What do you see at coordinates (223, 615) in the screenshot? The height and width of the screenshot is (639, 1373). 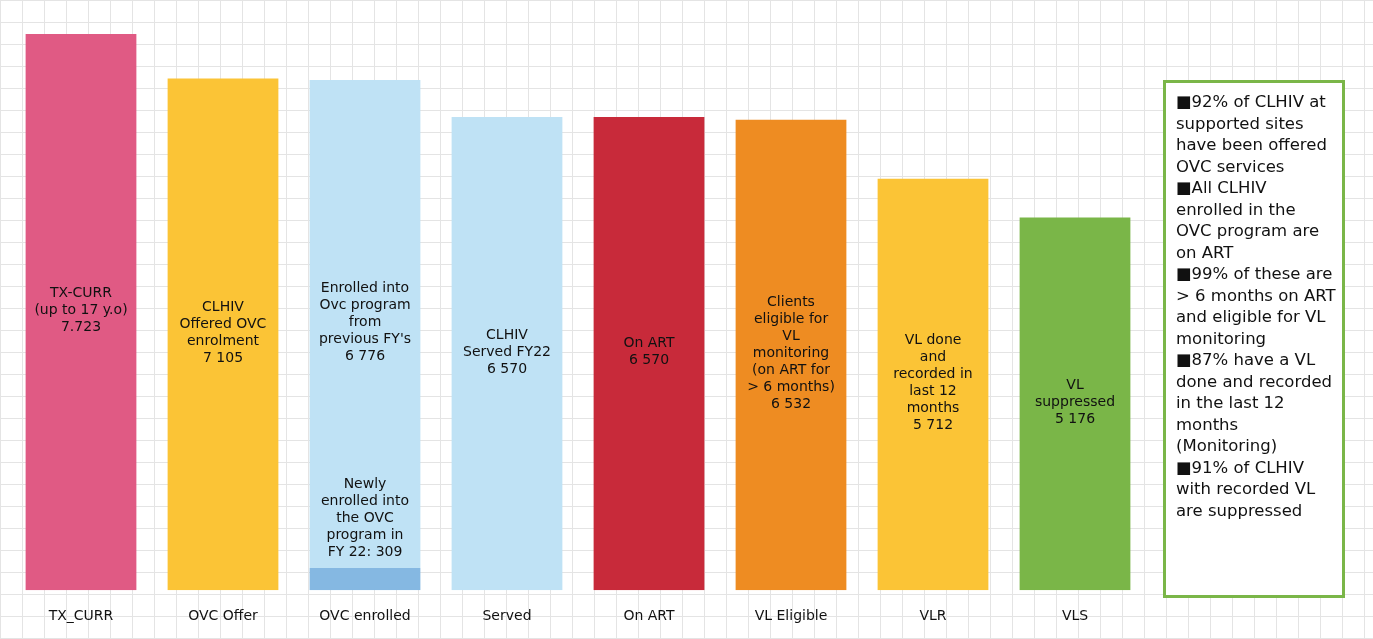 I see `x-tick-label: OVC Offer` at bounding box center [223, 615].